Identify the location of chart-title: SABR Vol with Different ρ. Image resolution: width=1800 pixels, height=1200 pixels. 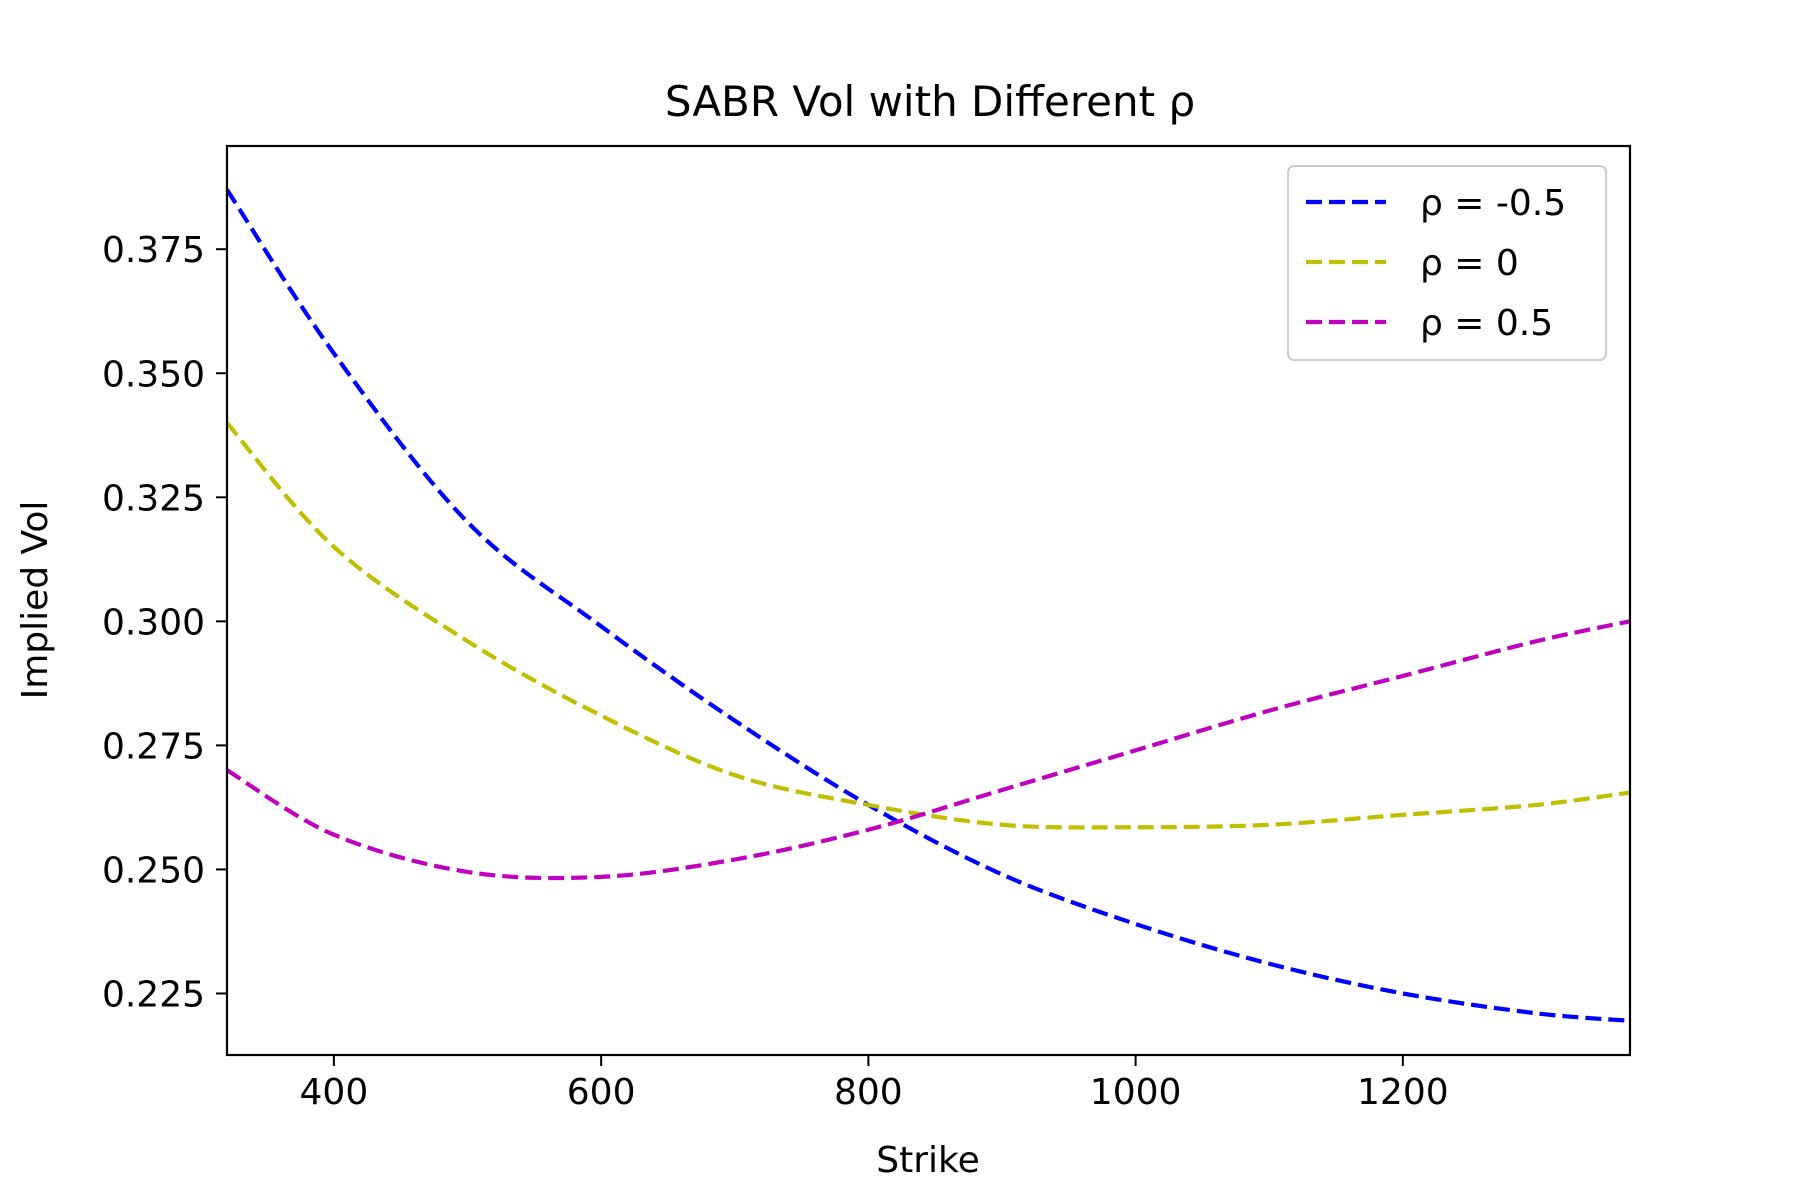
(930, 101).